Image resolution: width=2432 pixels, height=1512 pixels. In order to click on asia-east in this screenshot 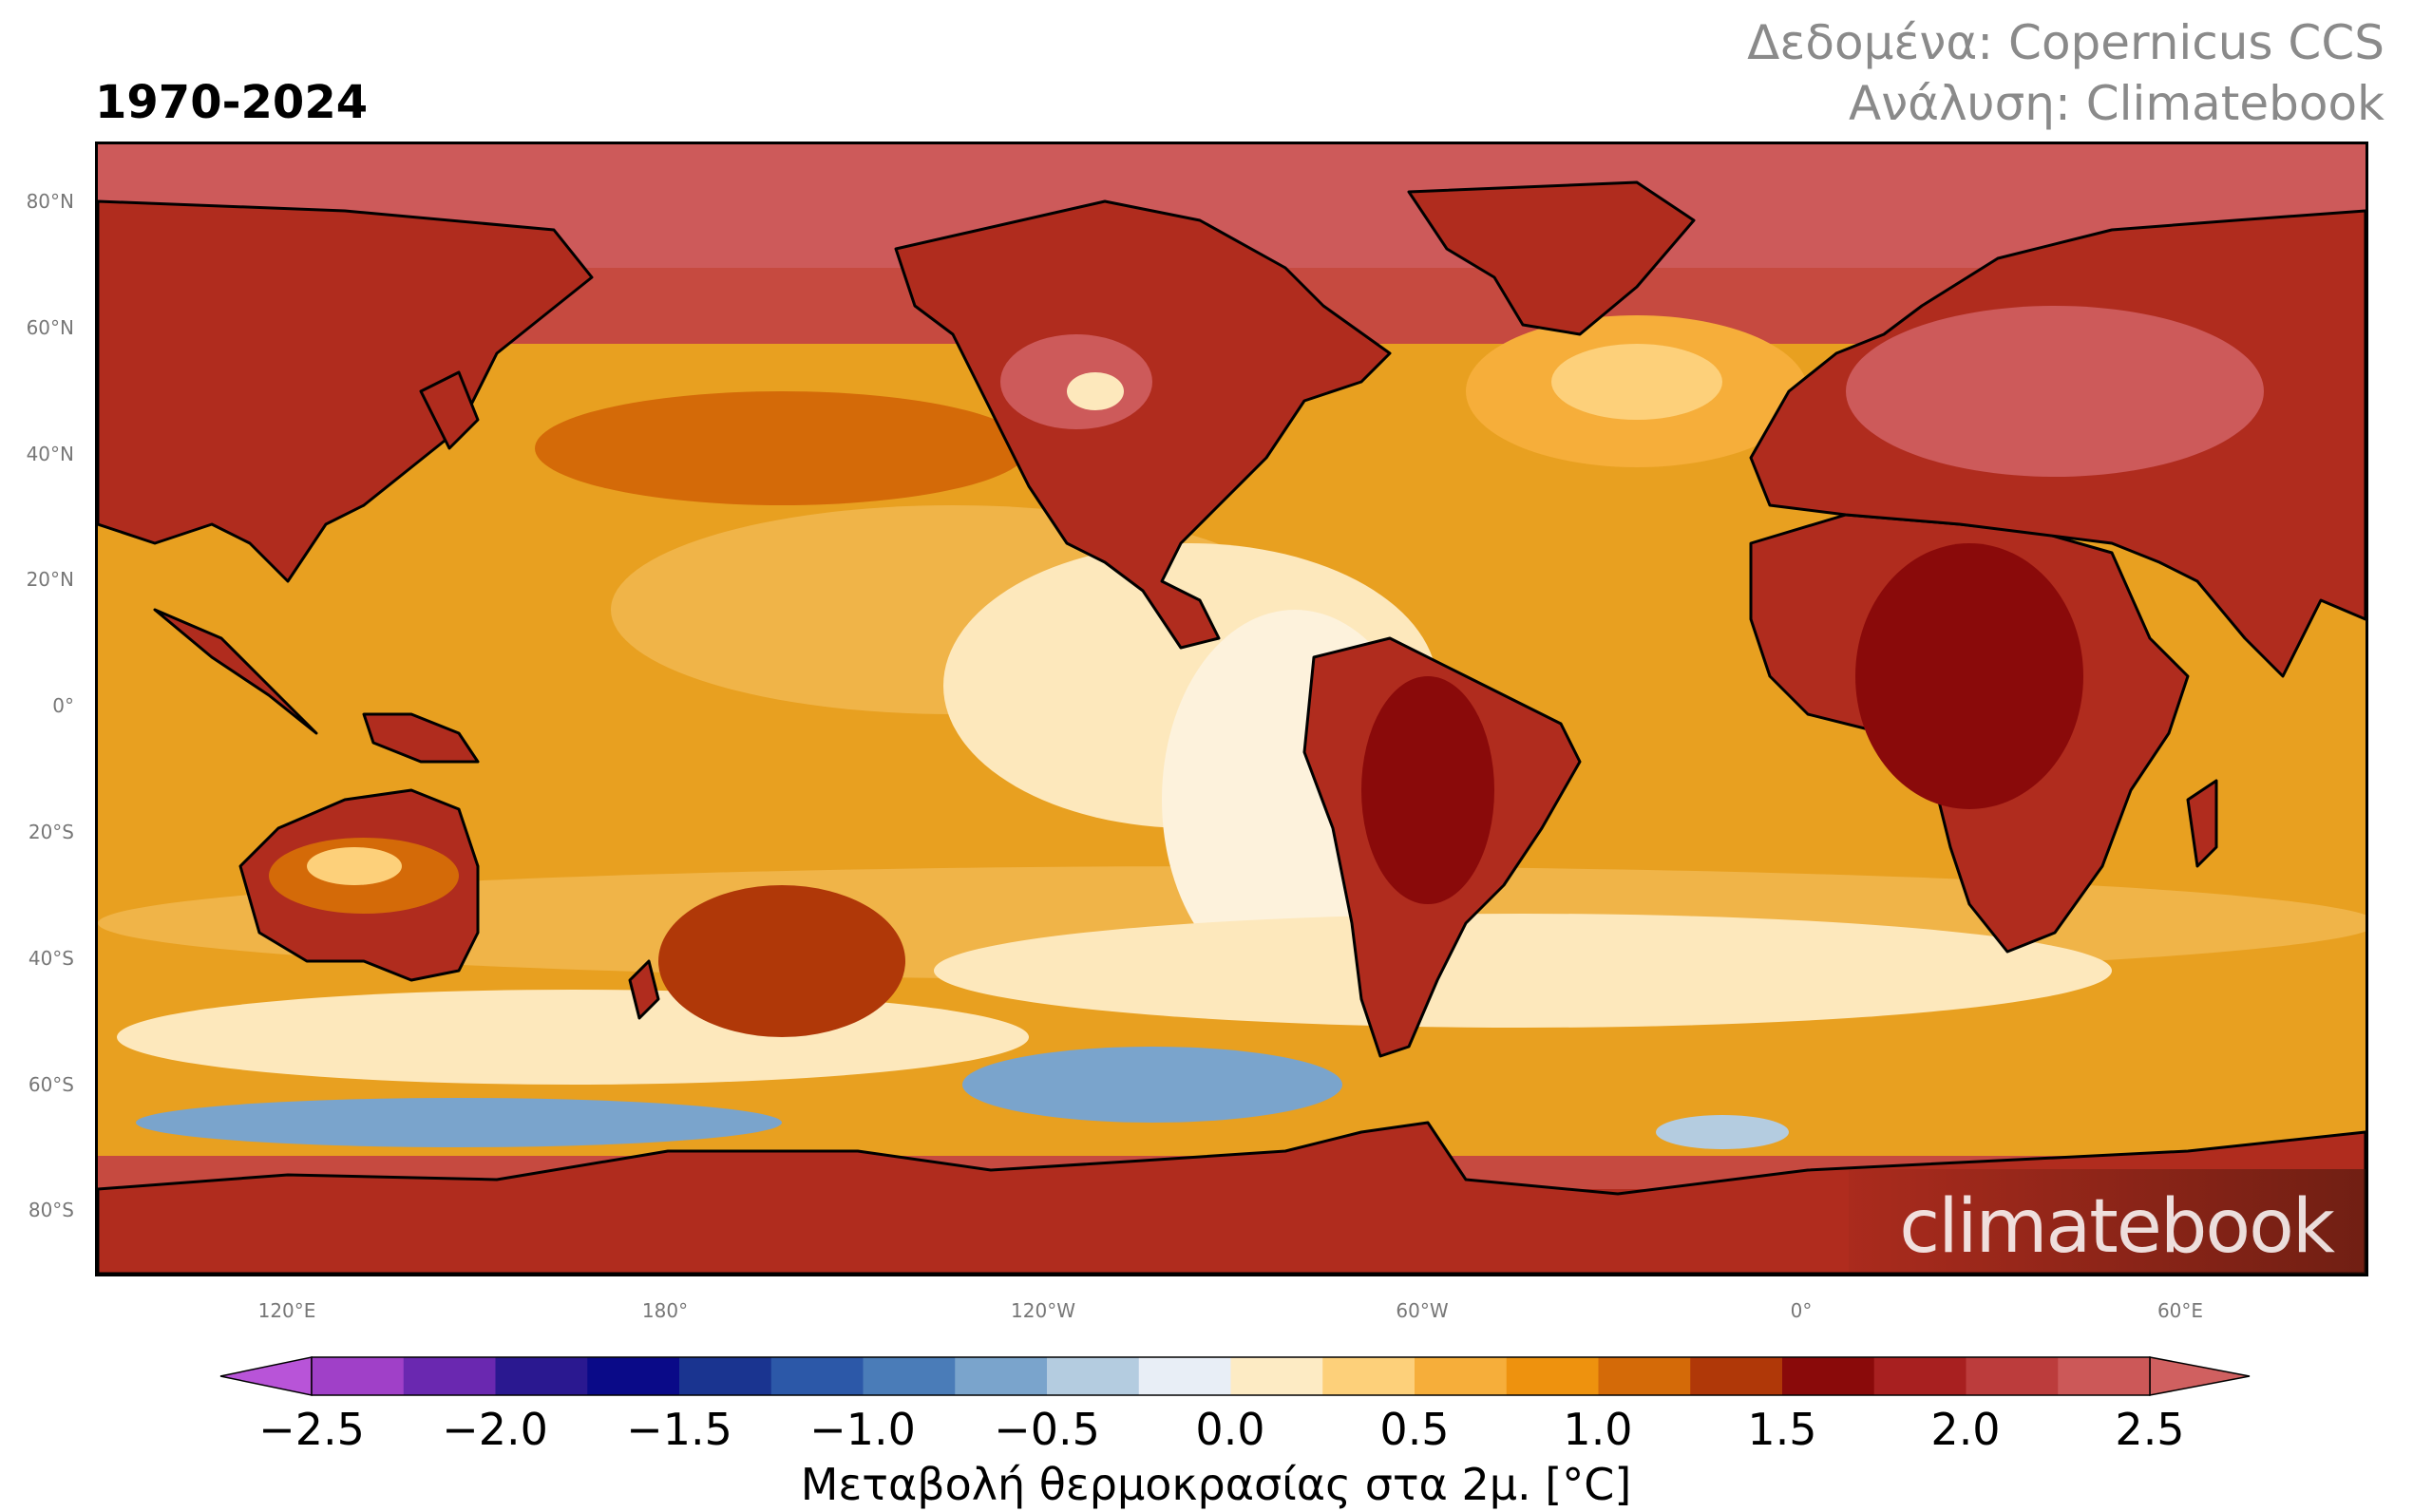, I will do `click(346, 391)`.